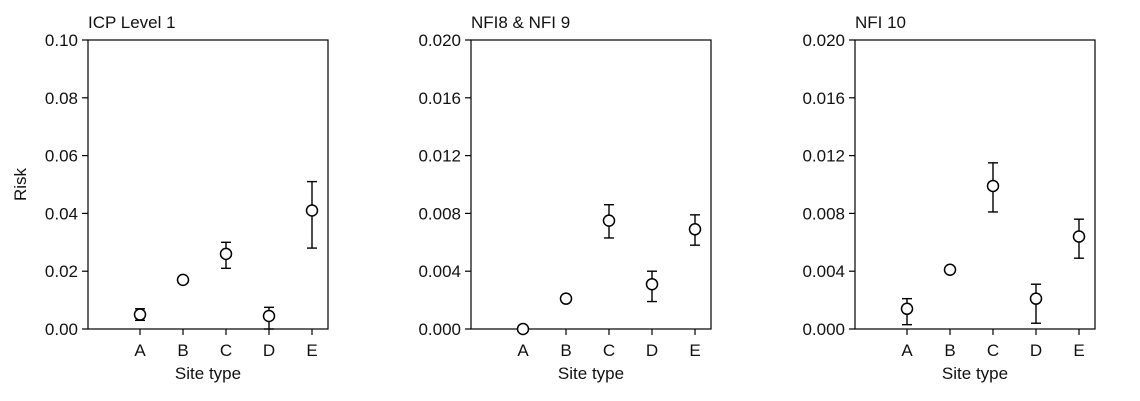  I want to click on y-tick-label: 0.04, so click(61, 213).